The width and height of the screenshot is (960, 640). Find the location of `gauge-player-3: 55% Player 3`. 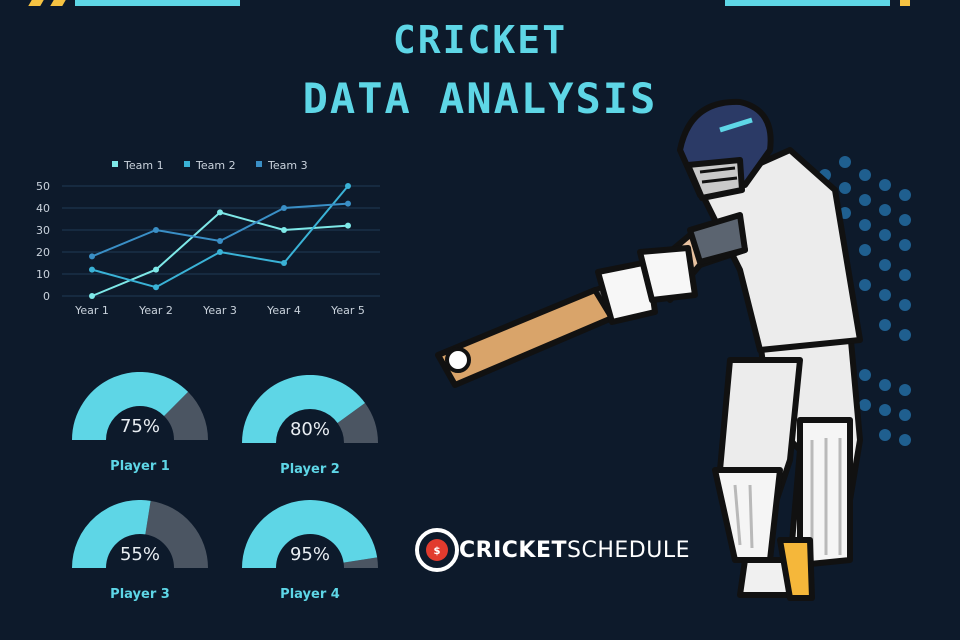

gauge-player-3: 55% Player 3 is located at coordinates (140, 555).